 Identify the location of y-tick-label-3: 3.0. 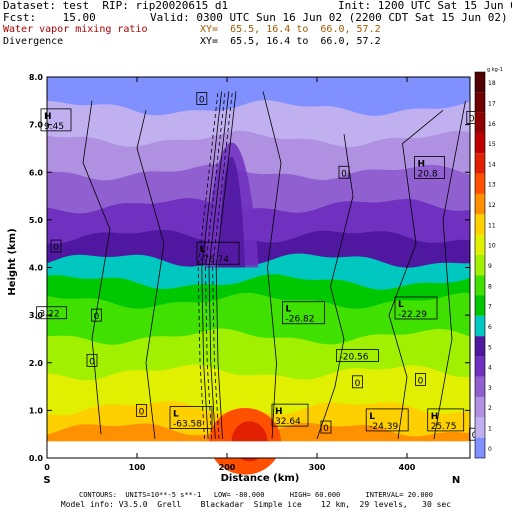
(36, 315).